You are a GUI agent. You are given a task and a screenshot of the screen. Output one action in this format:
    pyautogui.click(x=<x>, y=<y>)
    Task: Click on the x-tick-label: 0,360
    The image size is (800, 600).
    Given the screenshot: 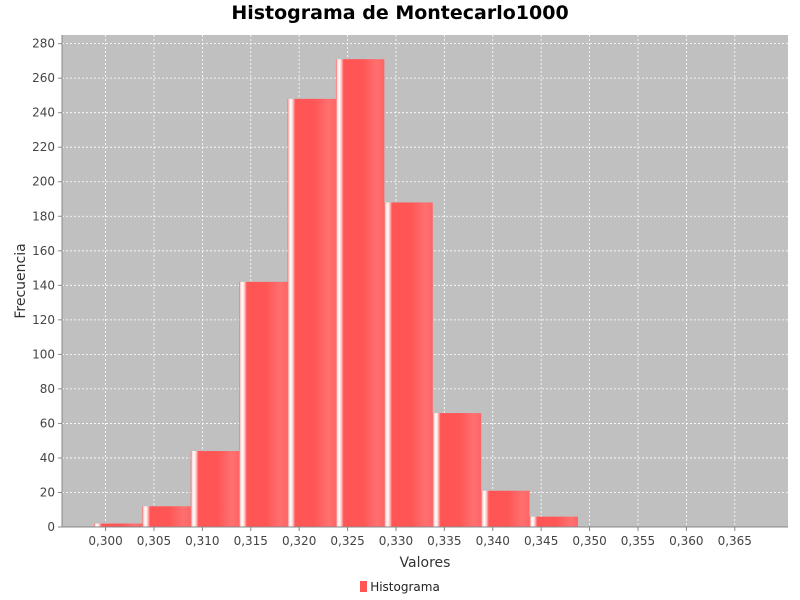 What is the action you would take?
    pyautogui.click(x=686, y=541)
    